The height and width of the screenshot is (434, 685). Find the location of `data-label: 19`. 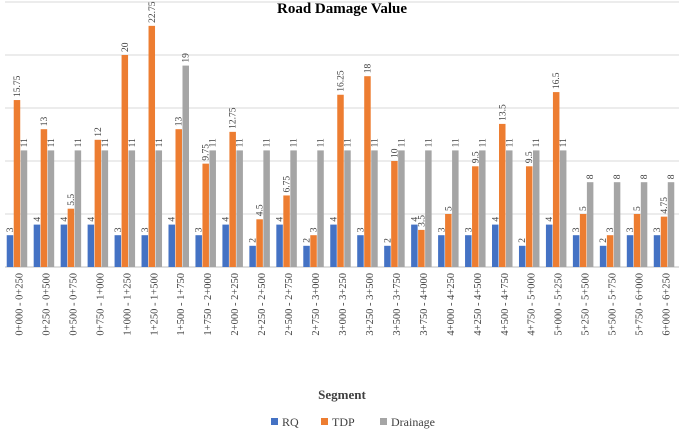

data-label: 19 is located at coordinates (187, 58).